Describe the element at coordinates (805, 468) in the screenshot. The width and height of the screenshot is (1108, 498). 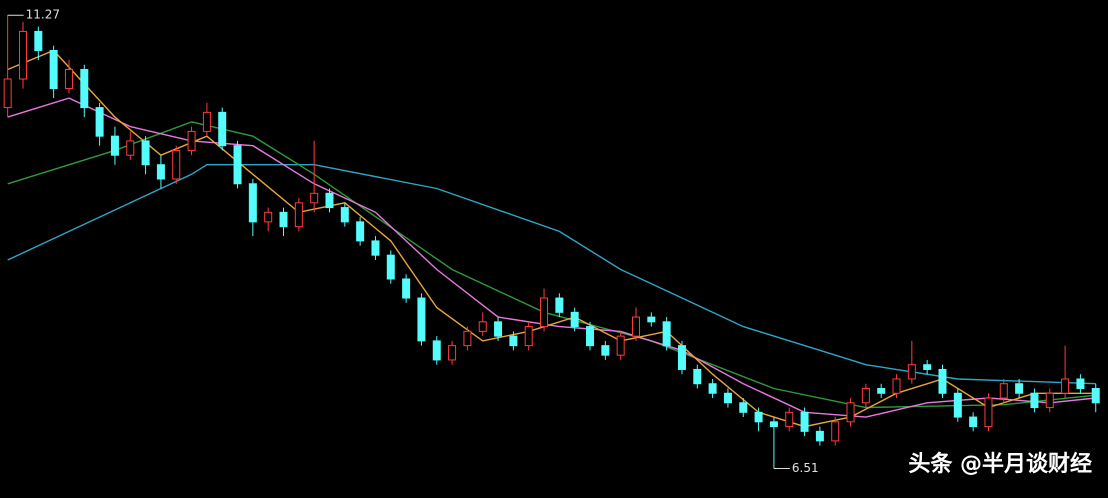
I see `low-label: 6.51` at that location.